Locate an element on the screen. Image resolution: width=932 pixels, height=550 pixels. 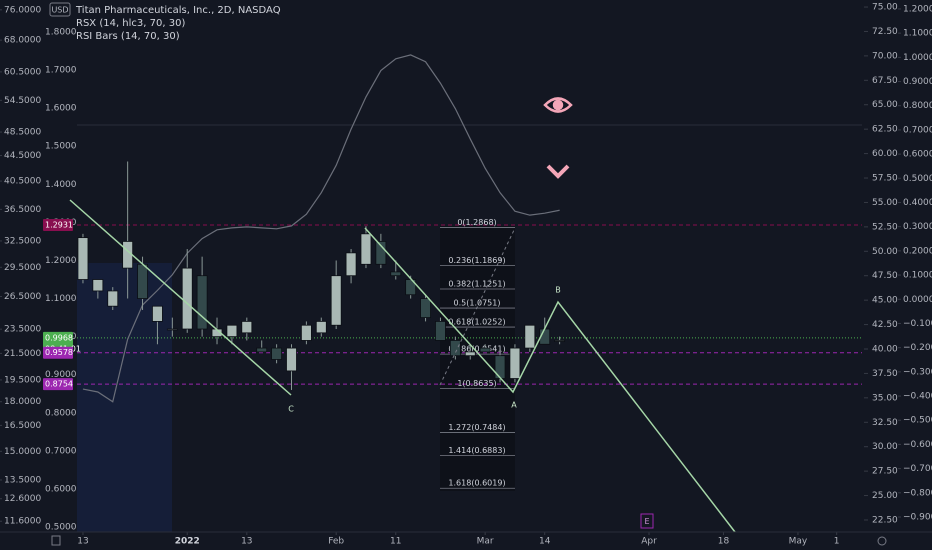
fib-label: 0(1.2868) is located at coordinates (476, 222).